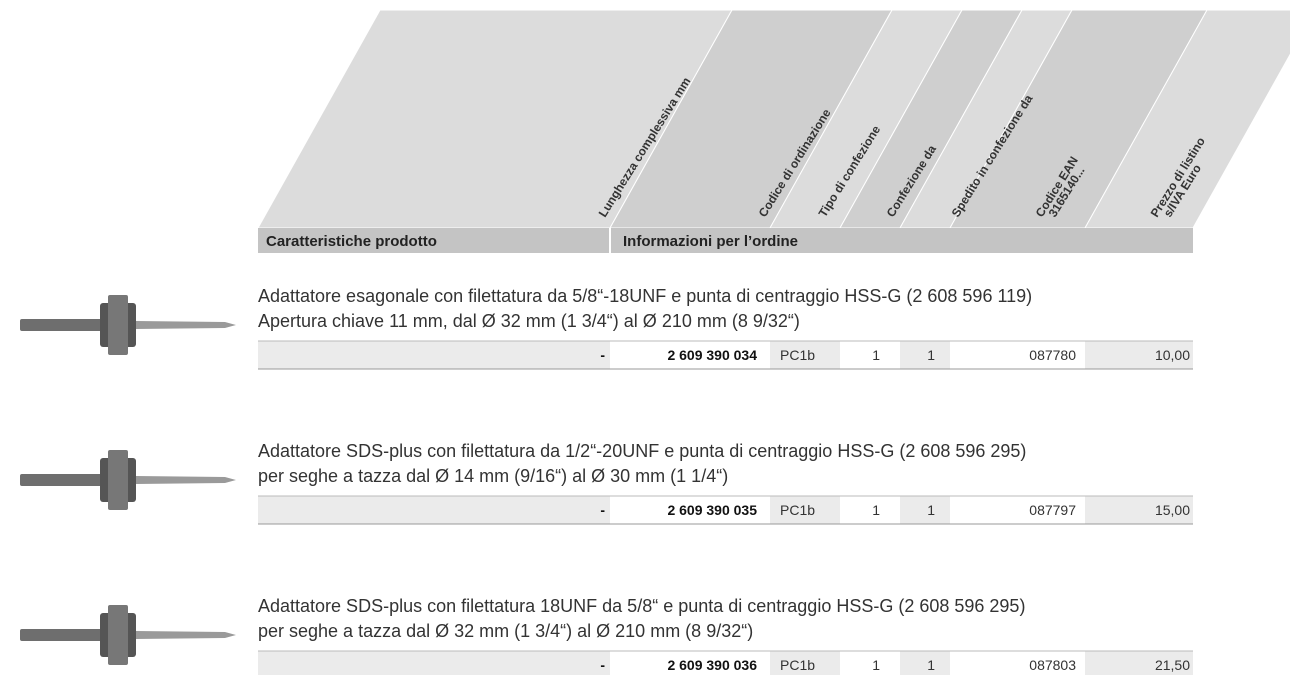  I want to click on row-value: 2 609 390 034, so click(712, 355).